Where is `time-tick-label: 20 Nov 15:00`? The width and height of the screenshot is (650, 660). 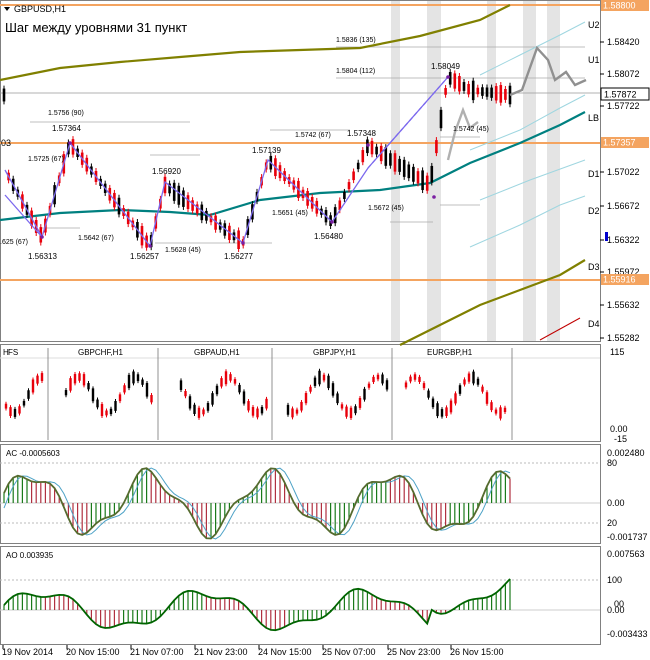 time-tick-label: 20 Nov 15:00 is located at coordinates (93, 652).